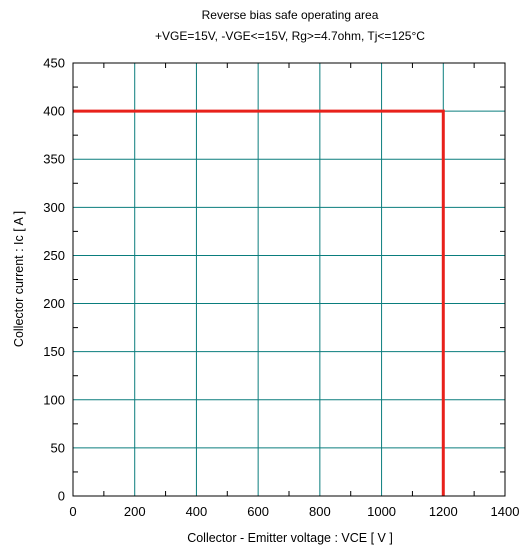 The width and height of the screenshot is (529, 551). What do you see at coordinates (54, 399) in the screenshot?
I see `y-tick-label: 100` at bounding box center [54, 399].